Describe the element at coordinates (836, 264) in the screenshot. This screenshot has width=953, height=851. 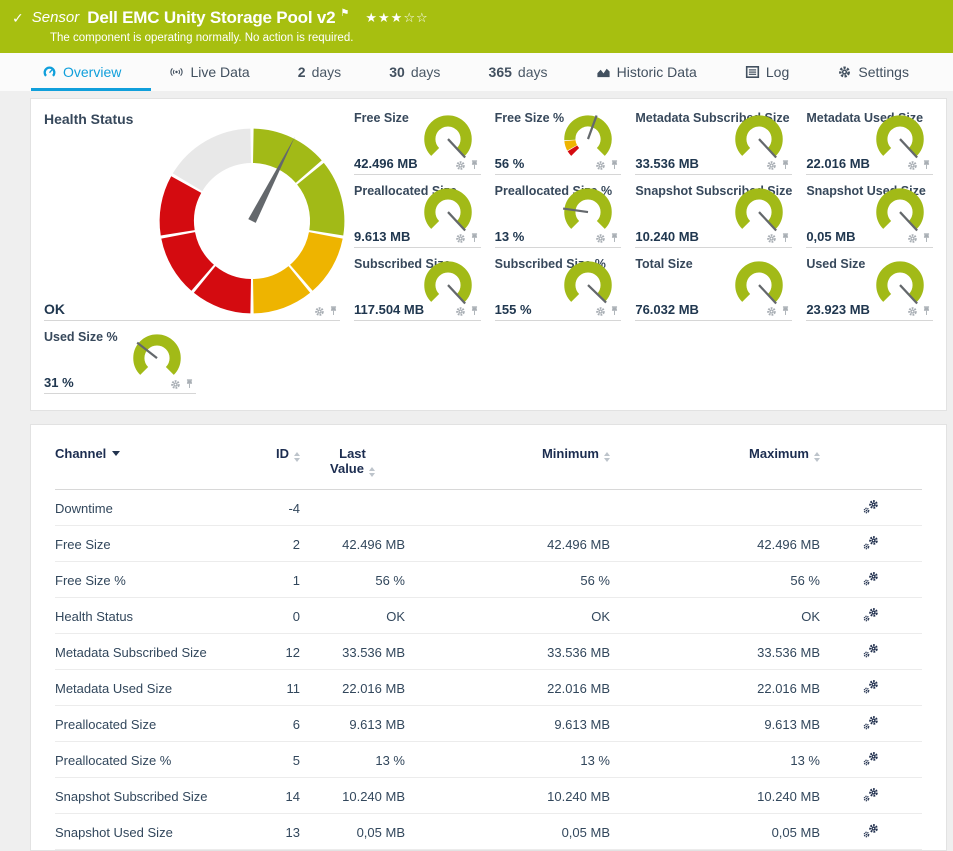
I see `tile-title: Used Size` at that location.